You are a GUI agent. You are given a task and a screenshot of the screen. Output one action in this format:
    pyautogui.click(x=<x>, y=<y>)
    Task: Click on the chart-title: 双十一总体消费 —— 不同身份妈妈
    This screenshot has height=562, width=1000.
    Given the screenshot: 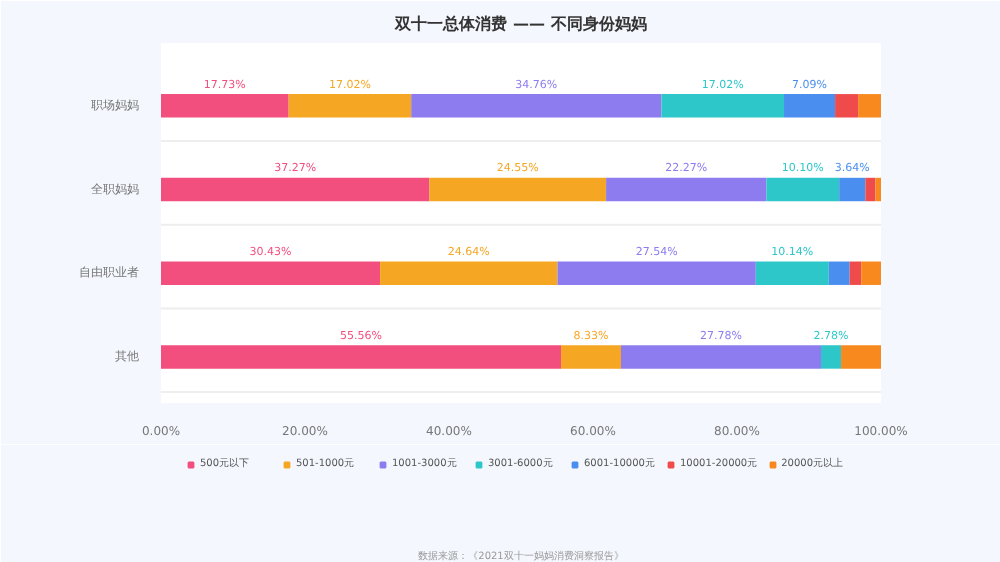 What is the action you would take?
    pyautogui.click(x=520, y=24)
    